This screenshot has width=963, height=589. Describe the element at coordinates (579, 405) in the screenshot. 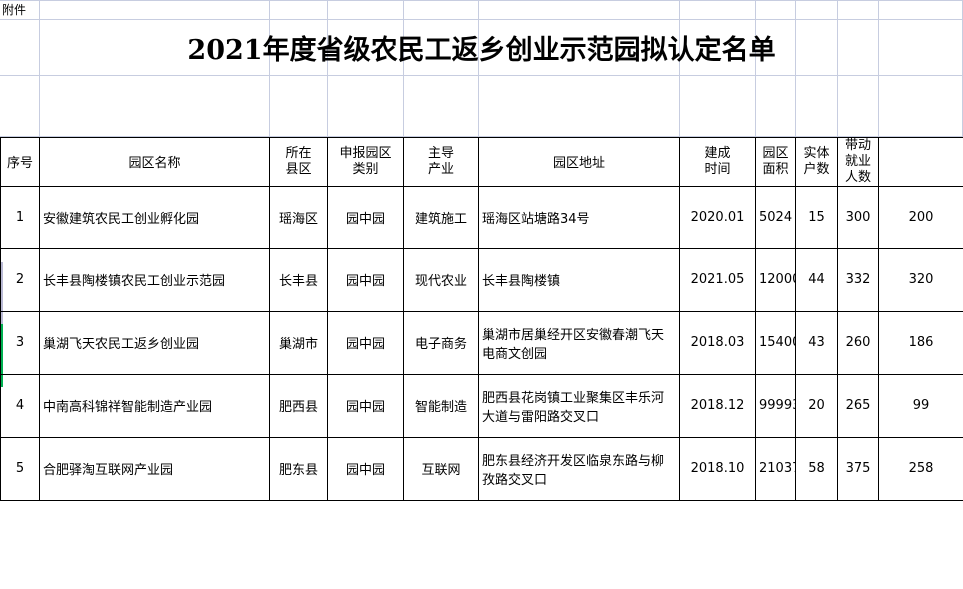

I see `cell-address: 肥西县花岗镇工业聚集区丰乐河大道与雷阳路交叉口` at that location.